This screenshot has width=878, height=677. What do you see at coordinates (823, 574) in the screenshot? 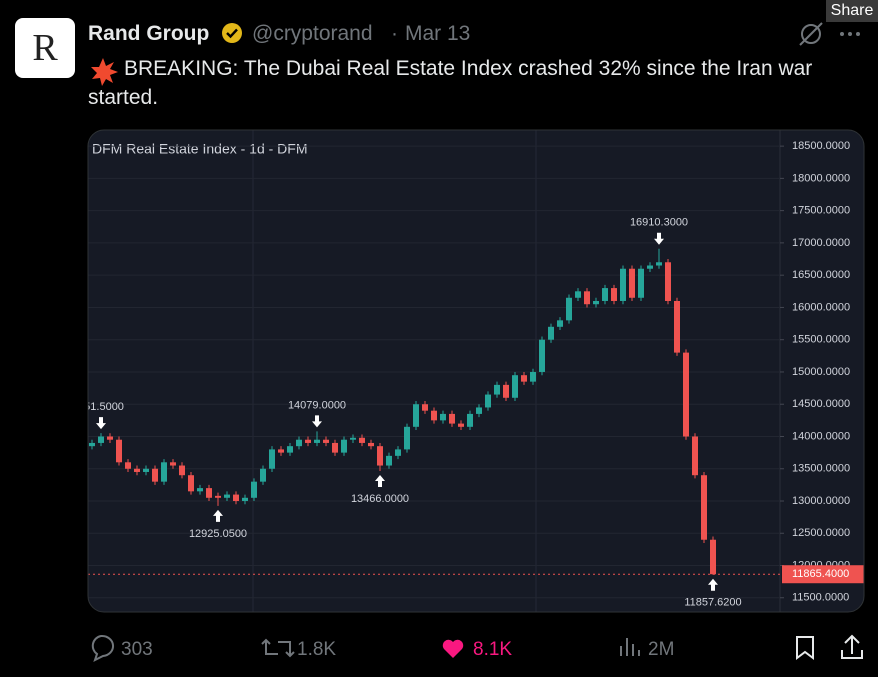
I see `last-price-box` at bounding box center [823, 574].